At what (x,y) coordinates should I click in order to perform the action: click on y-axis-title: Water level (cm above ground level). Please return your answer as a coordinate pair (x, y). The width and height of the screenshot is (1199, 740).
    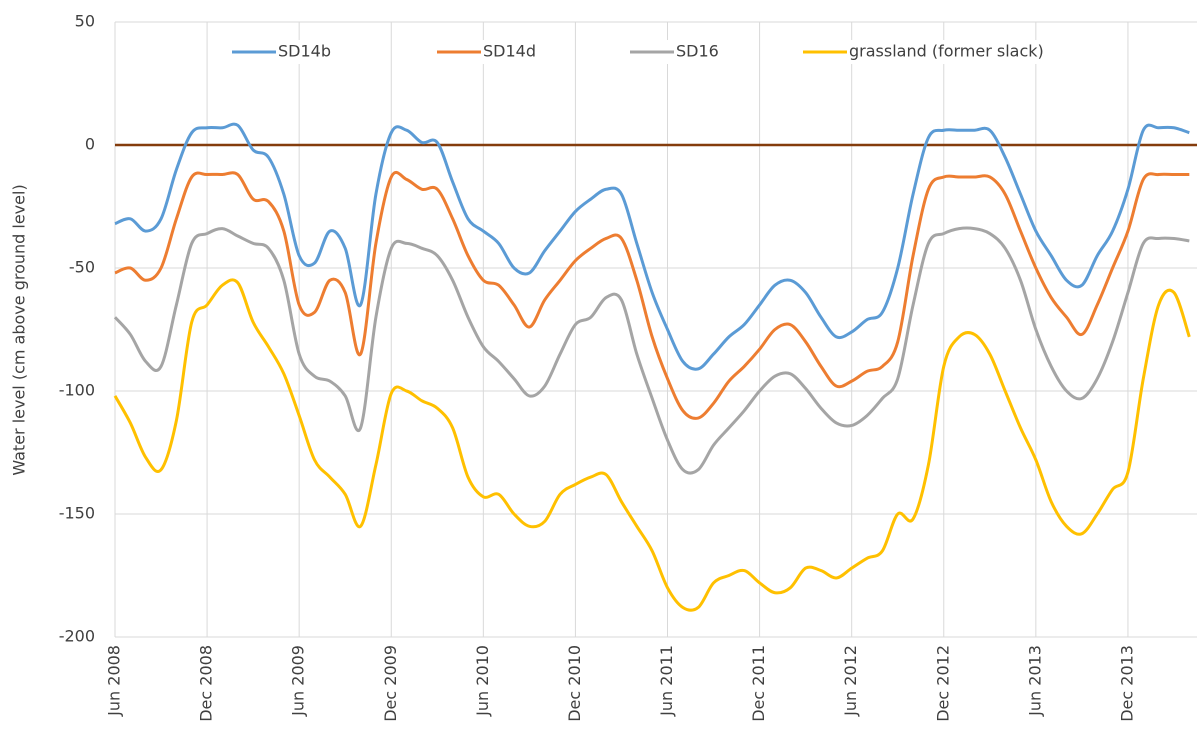
    Looking at the image, I should click on (19, 329).